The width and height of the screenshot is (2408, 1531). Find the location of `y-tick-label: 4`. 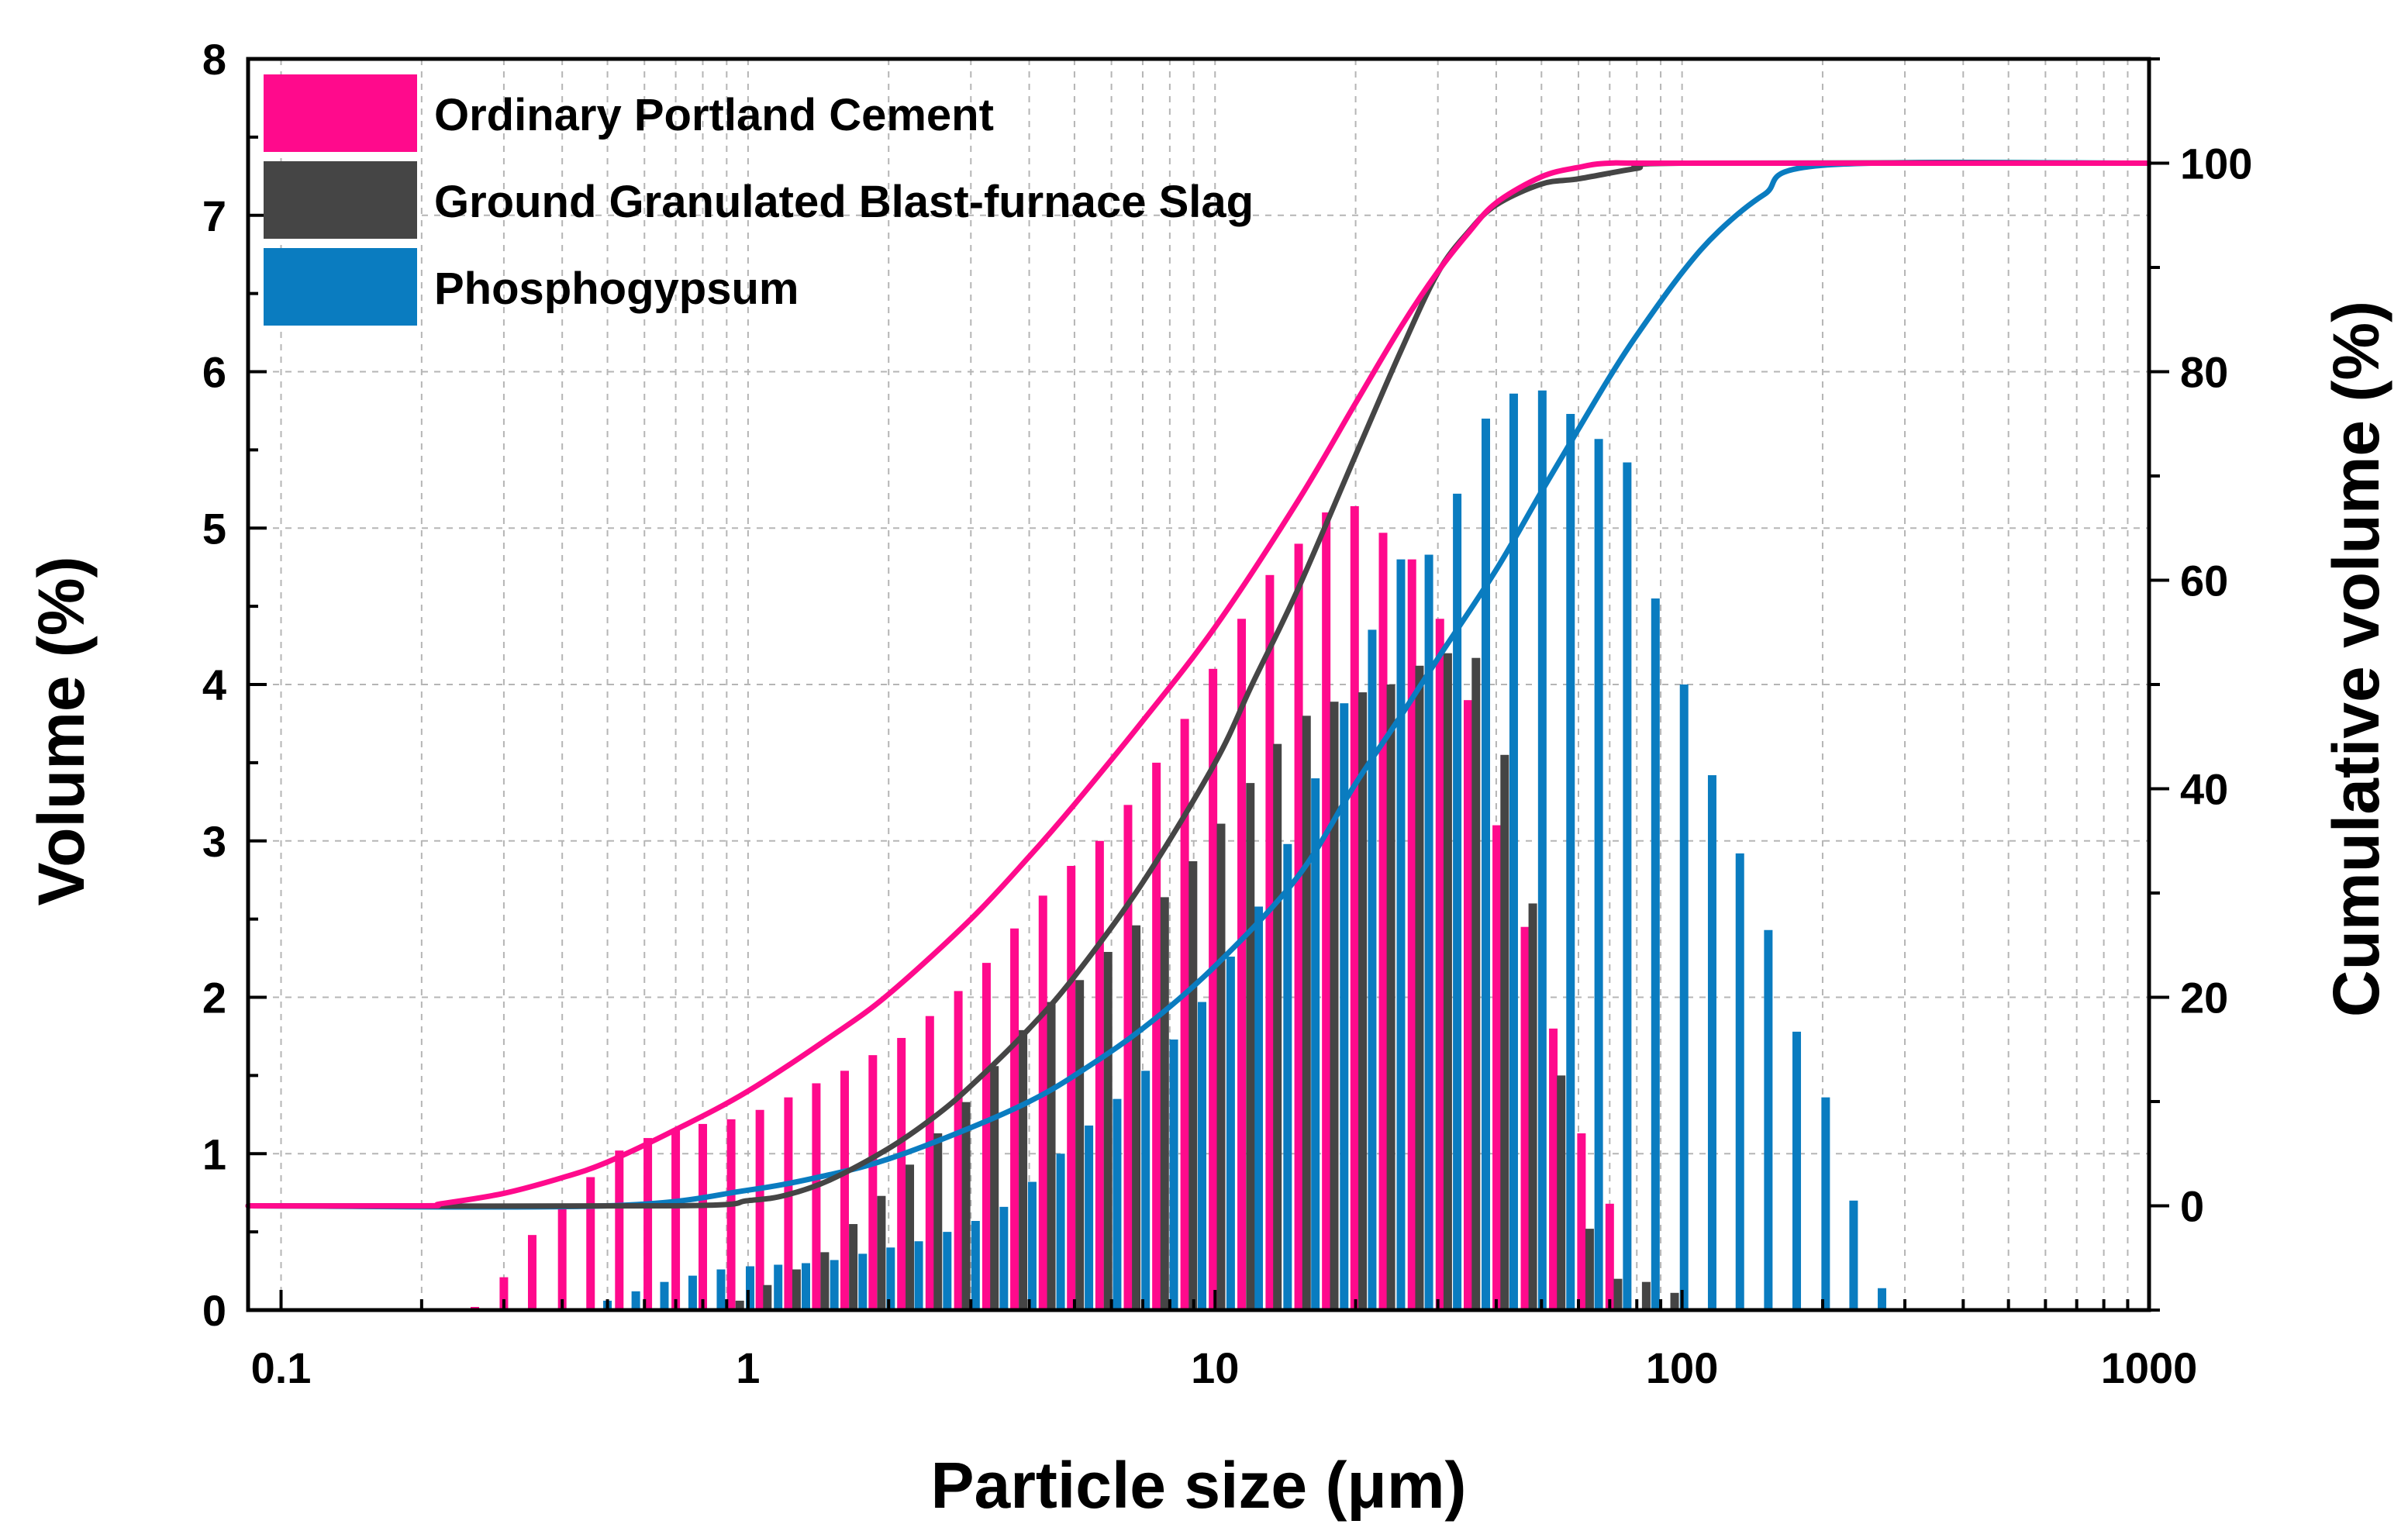

y-tick-label: 4 is located at coordinates (214, 684).